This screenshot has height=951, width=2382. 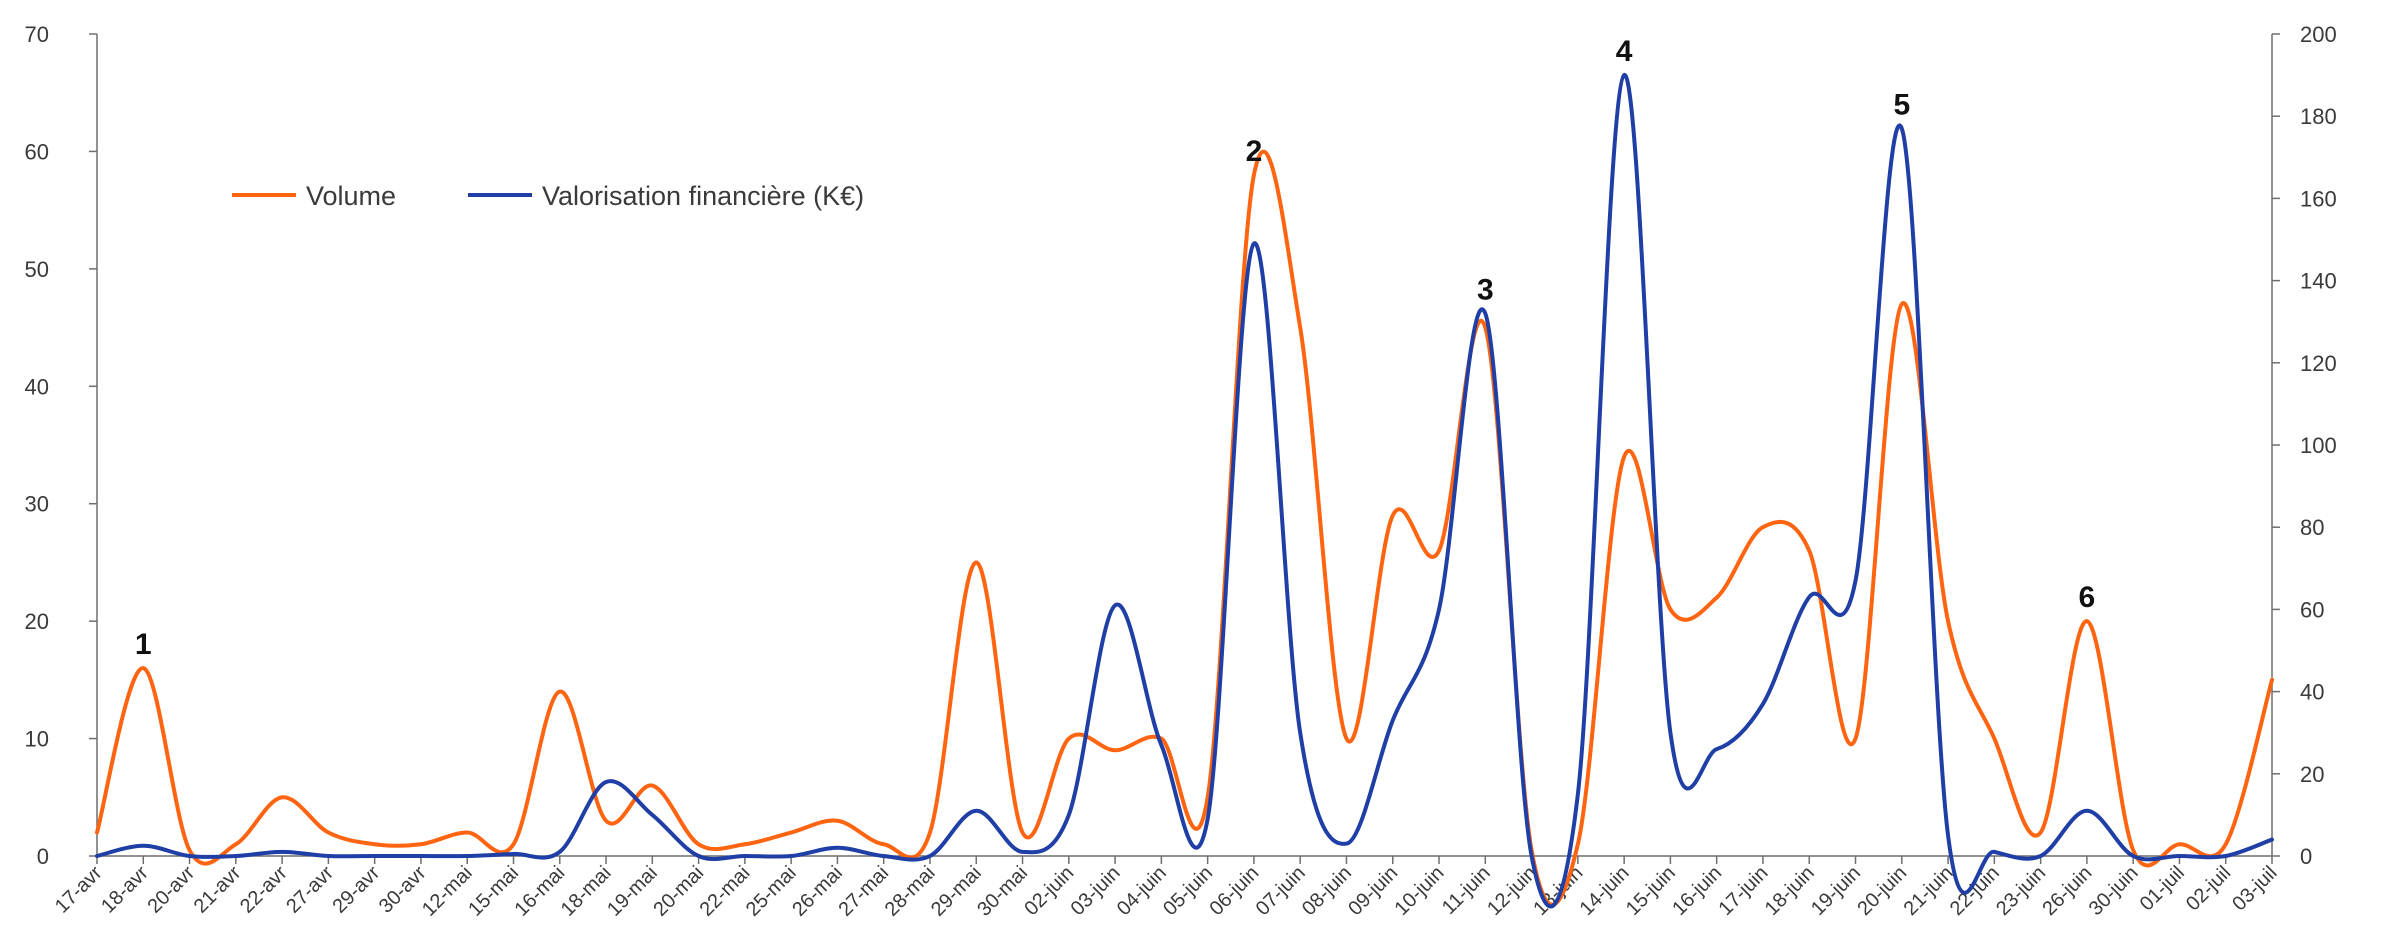 I want to click on x-tick-label: 02-juil, so click(x=2208, y=888).